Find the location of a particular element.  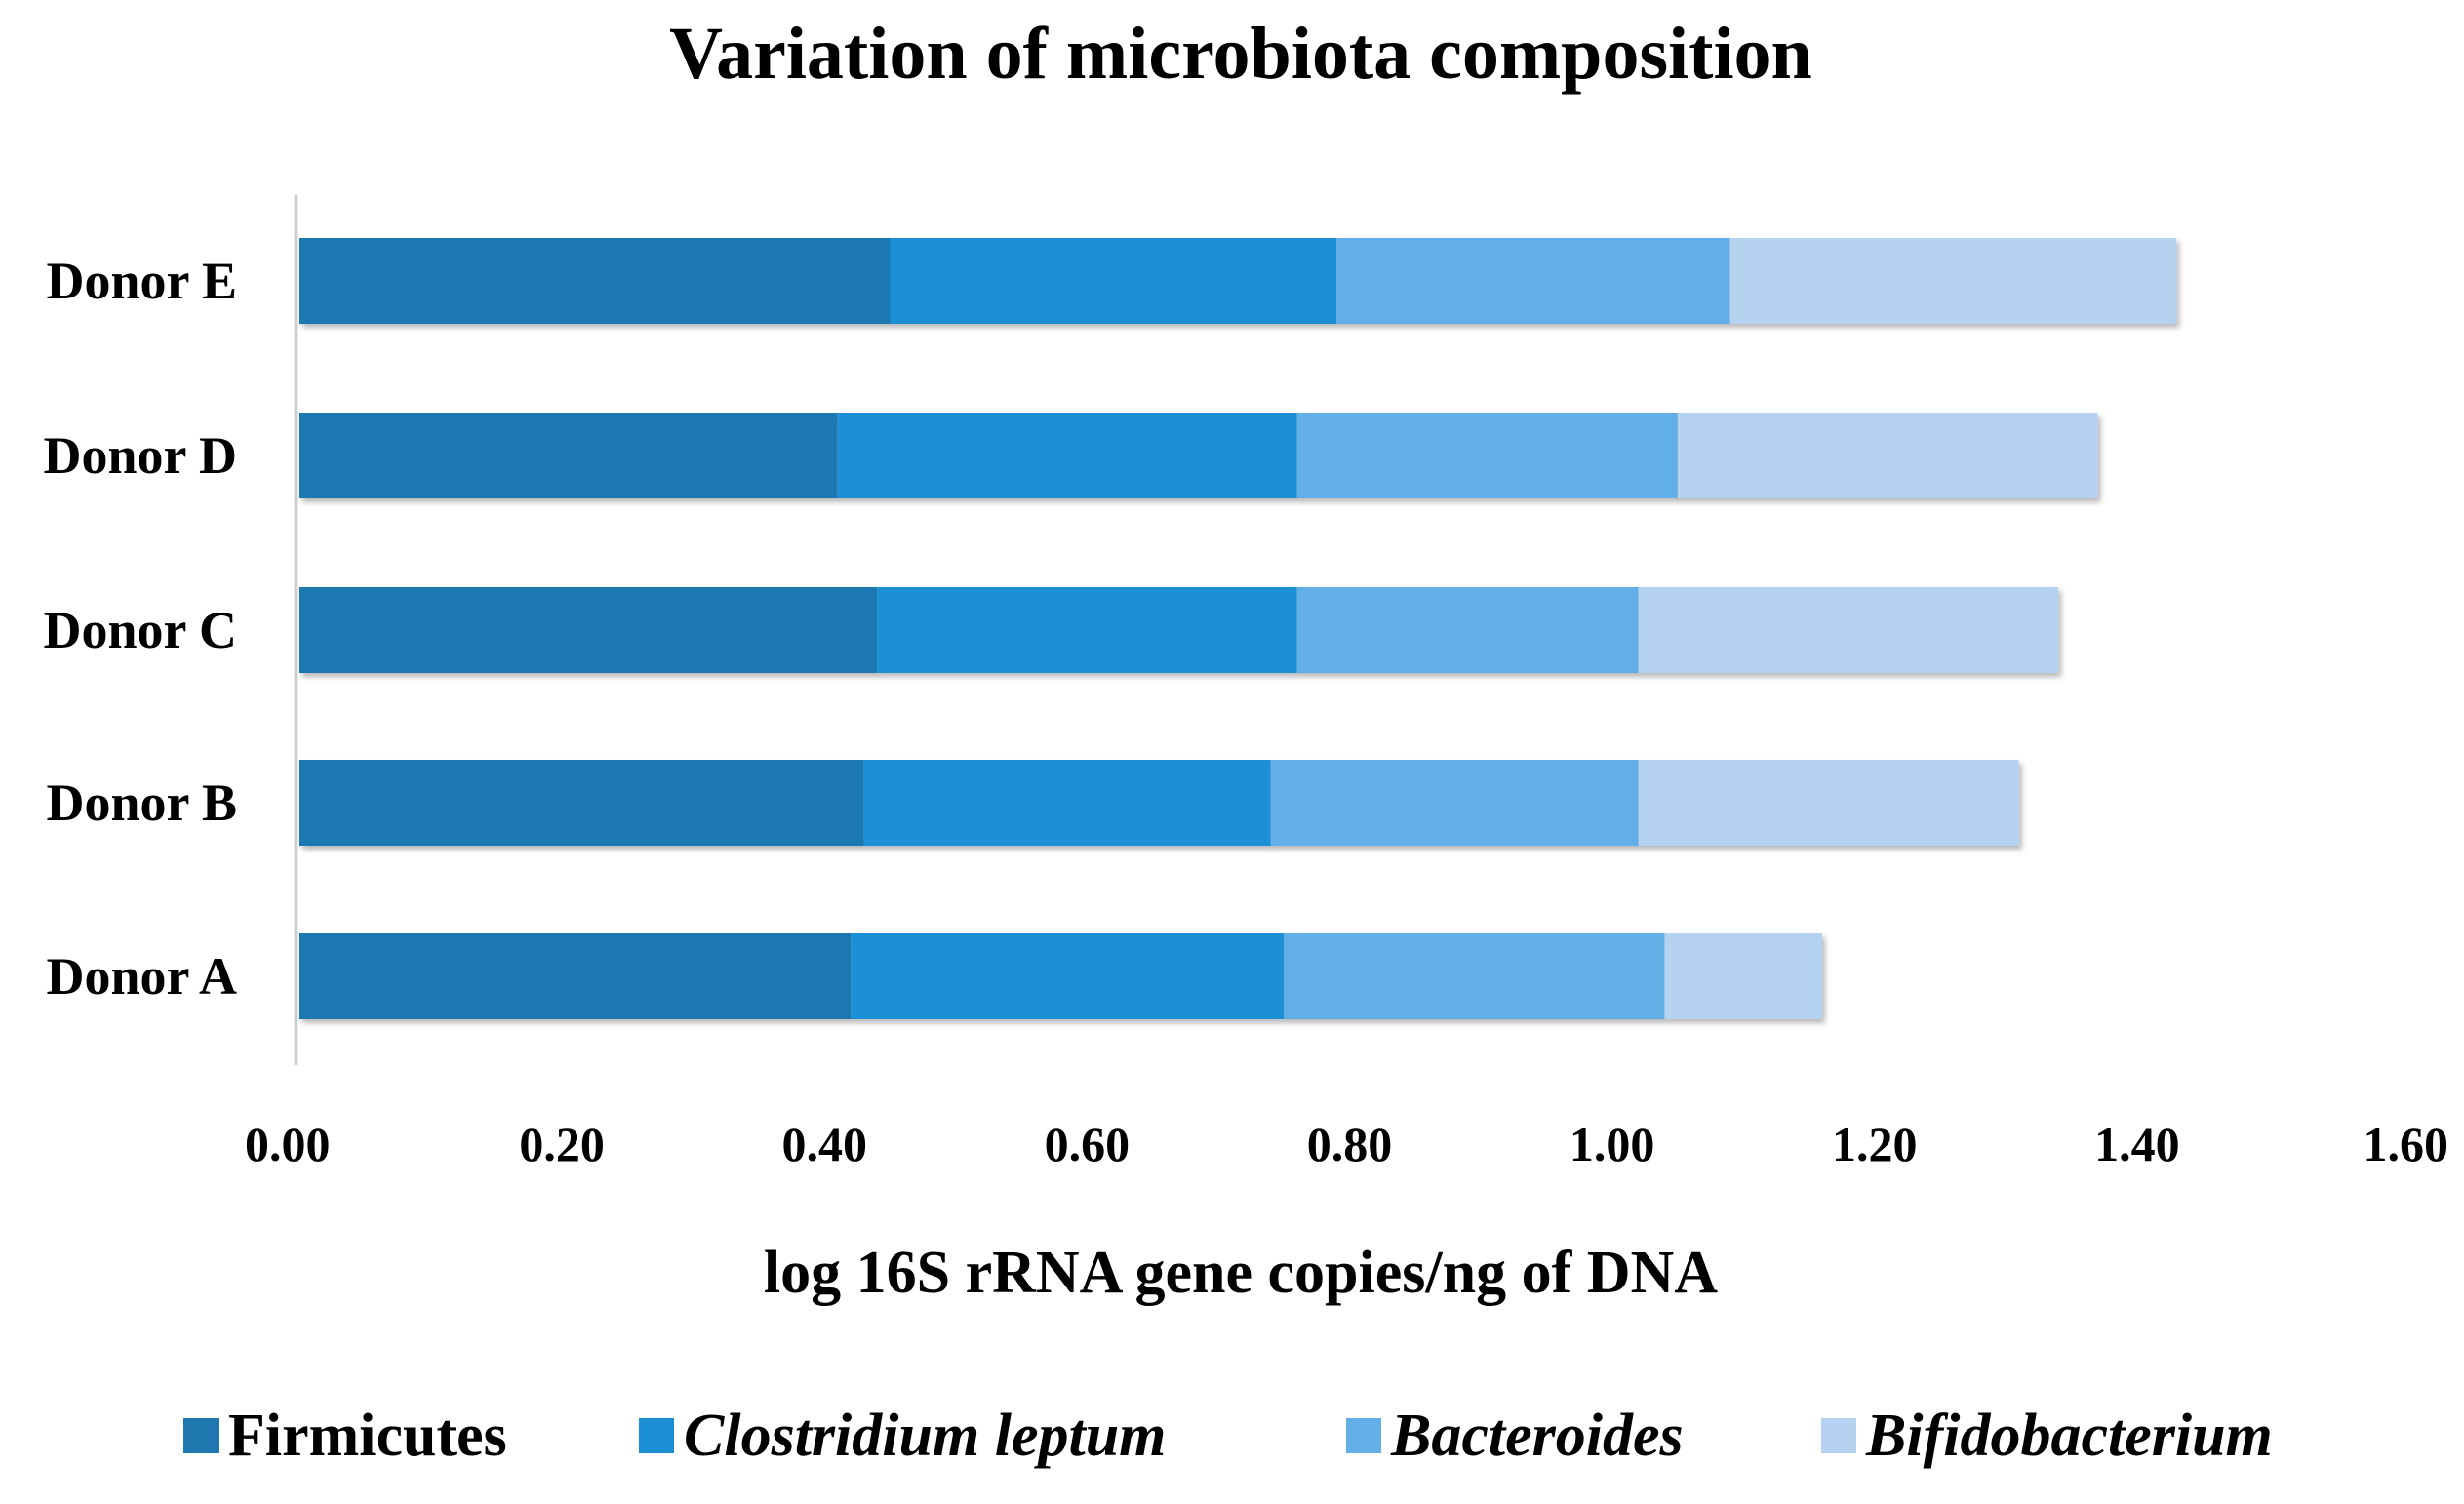

legend-swatch-bacteroides is located at coordinates (1363, 1436).